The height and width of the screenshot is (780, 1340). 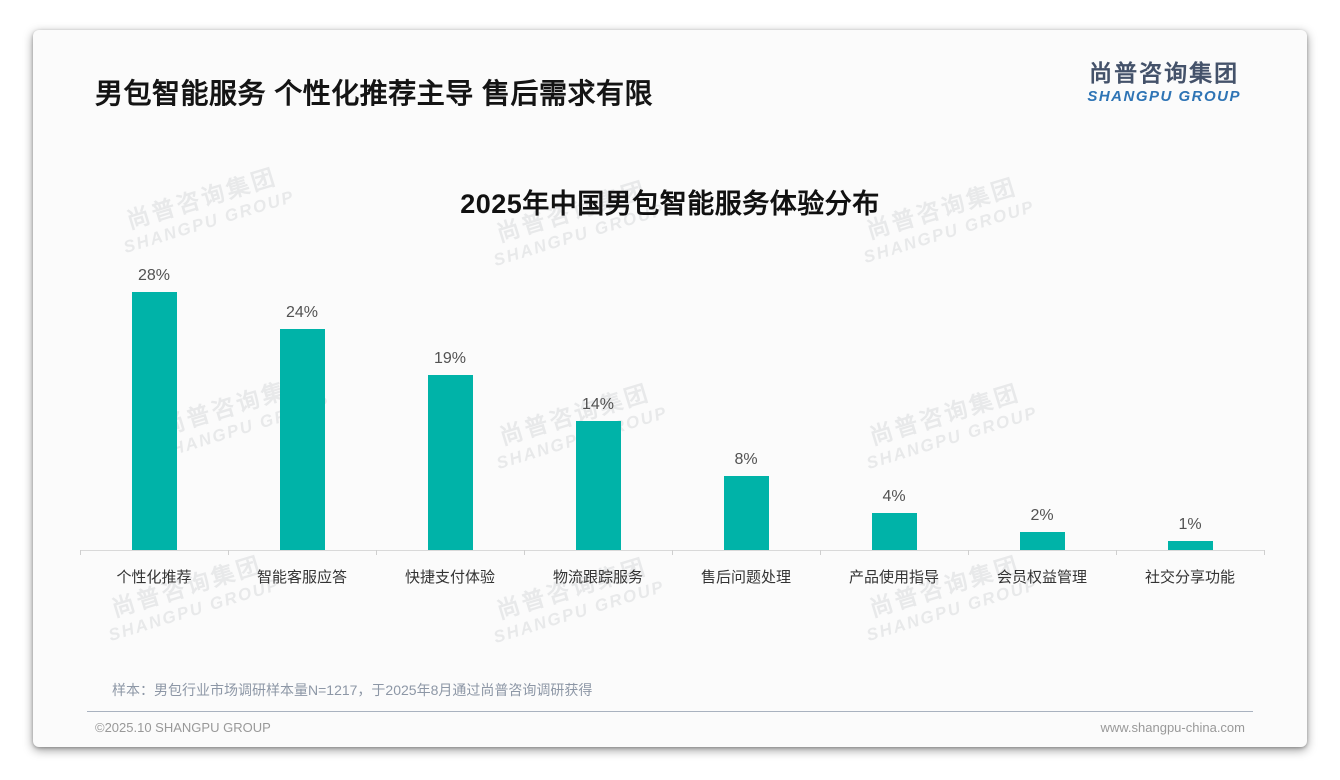 I want to click on category-label: 快捷支付体验, so click(x=449, y=577).